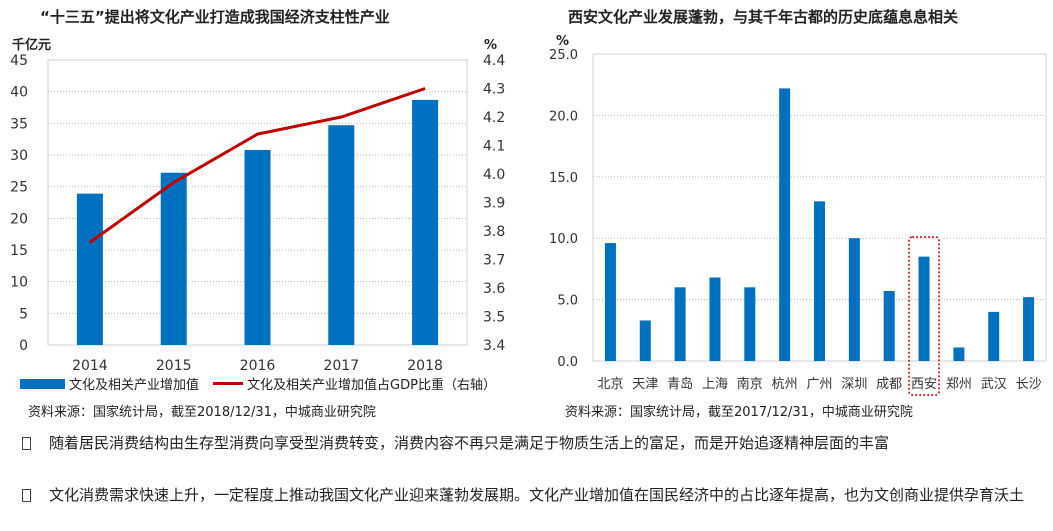 This screenshot has height=531, width=1053. What do you see at coordinates (785, 384) in the screenshot?
I see `x-tick-label: 杭州` at bounding box center [785, 384].